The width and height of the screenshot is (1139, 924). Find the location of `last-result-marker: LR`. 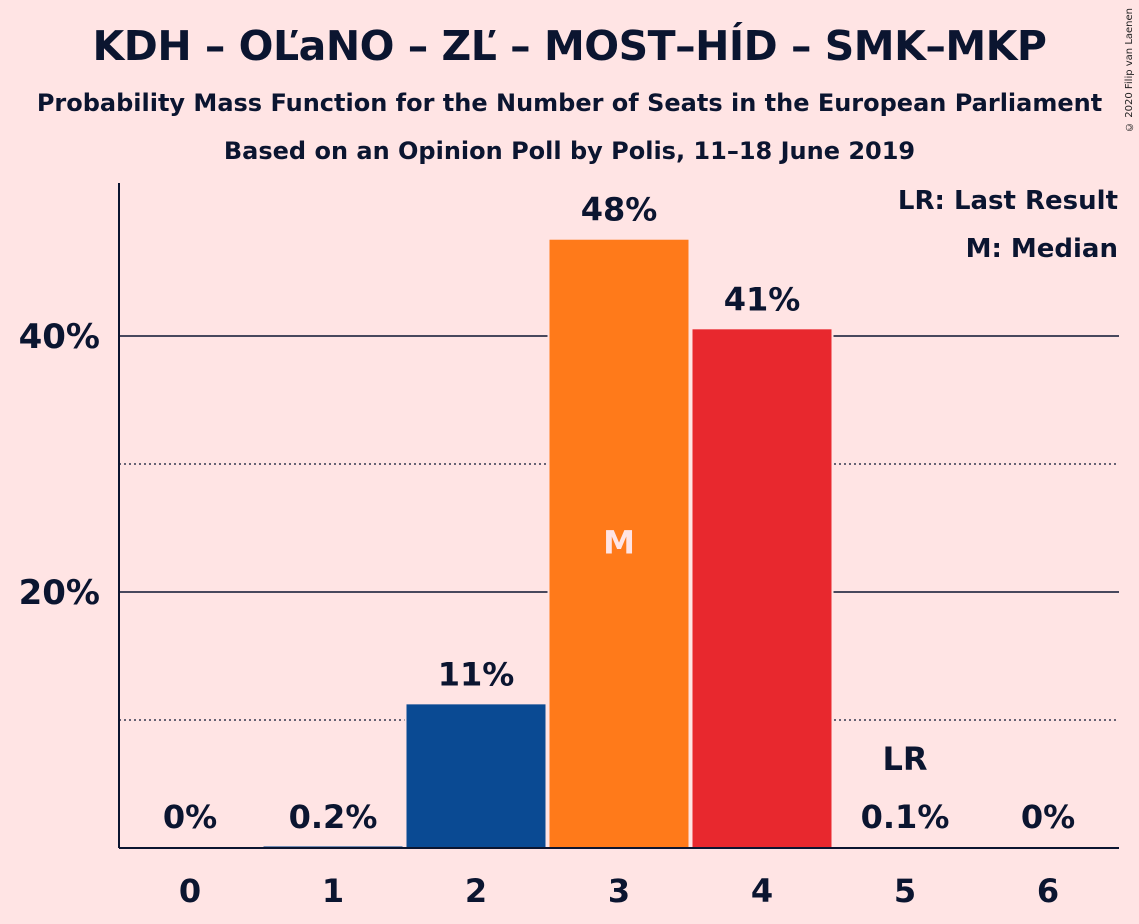

last-result-marker: LR is located at coordinates (904, 759).